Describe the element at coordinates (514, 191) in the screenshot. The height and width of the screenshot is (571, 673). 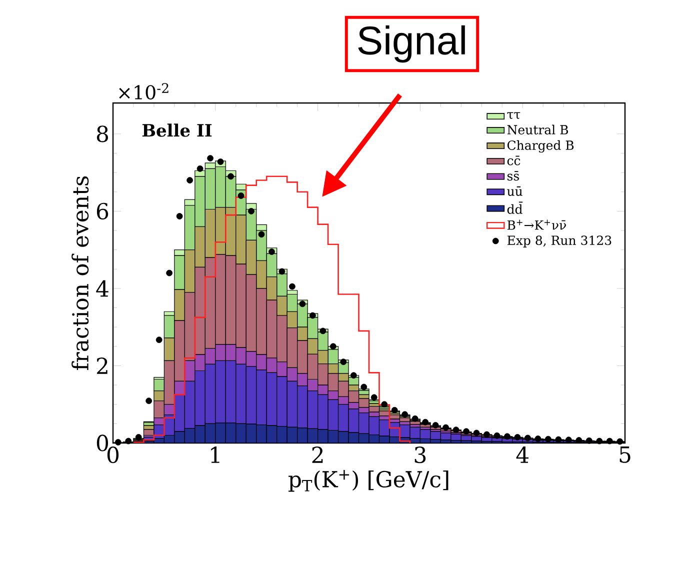
I see `legend-label: uū` at that location.